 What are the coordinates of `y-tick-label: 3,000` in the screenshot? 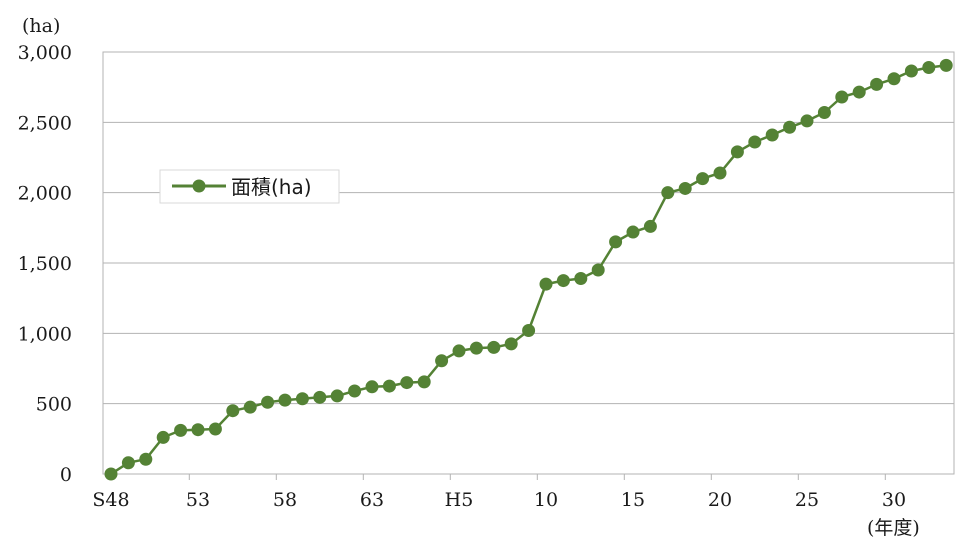 It's located at (45, 53).